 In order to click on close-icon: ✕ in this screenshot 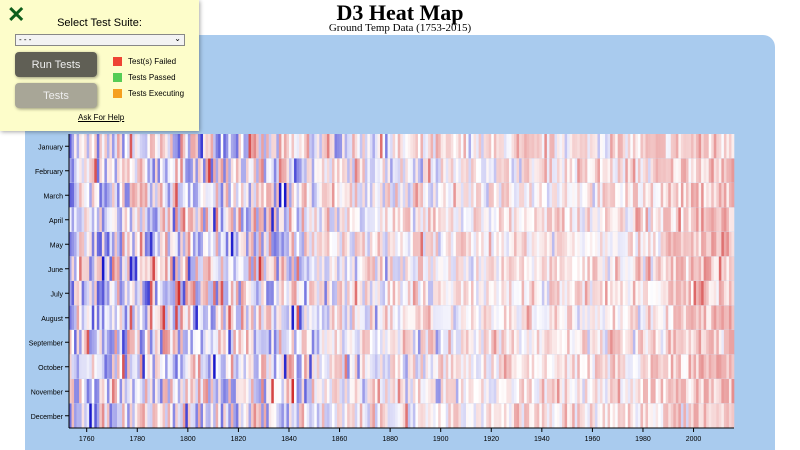, I will do `click(16, 14)`.